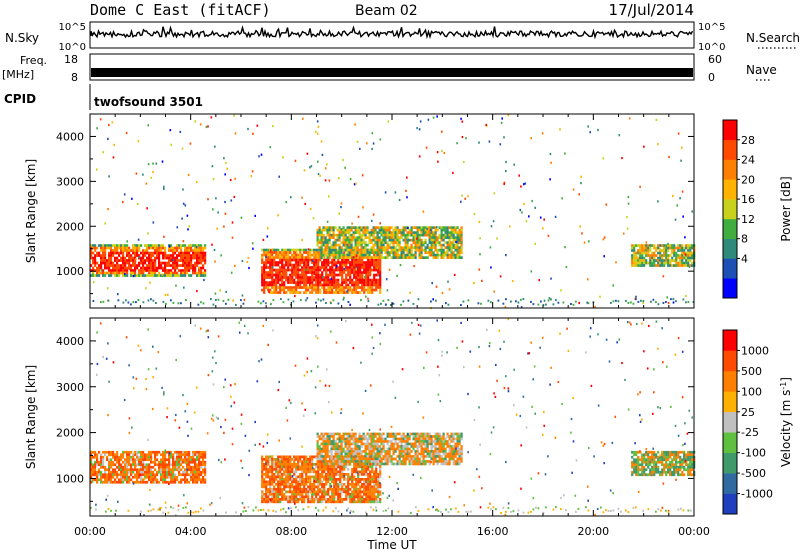  Describe the element at coordinates (711, 47) in the screenshot. I see `nsearch-tick-bottom: 10^0` at that location.